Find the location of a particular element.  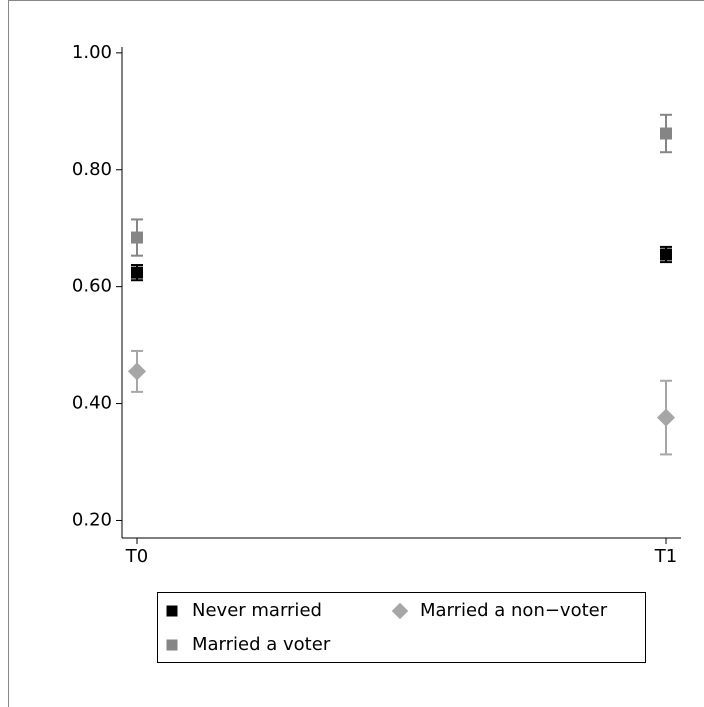

x-tick-label: T1 is located at coordinates (665, 556).